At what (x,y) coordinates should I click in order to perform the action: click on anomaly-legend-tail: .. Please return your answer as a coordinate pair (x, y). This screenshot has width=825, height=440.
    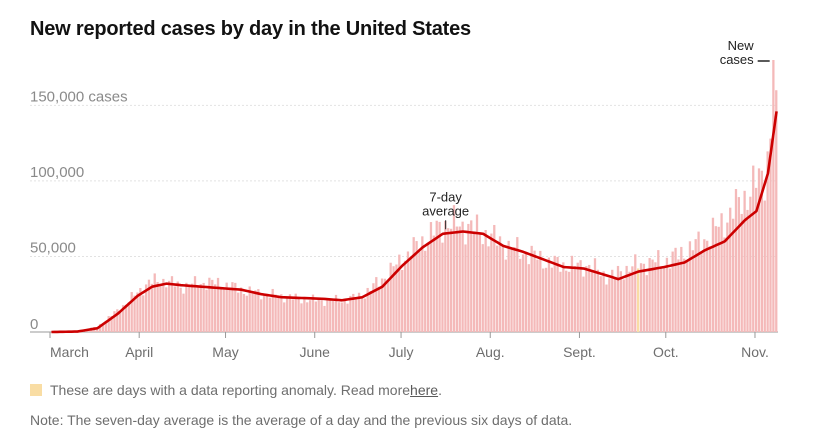
    Looking at the image, I should click on (440, 390).